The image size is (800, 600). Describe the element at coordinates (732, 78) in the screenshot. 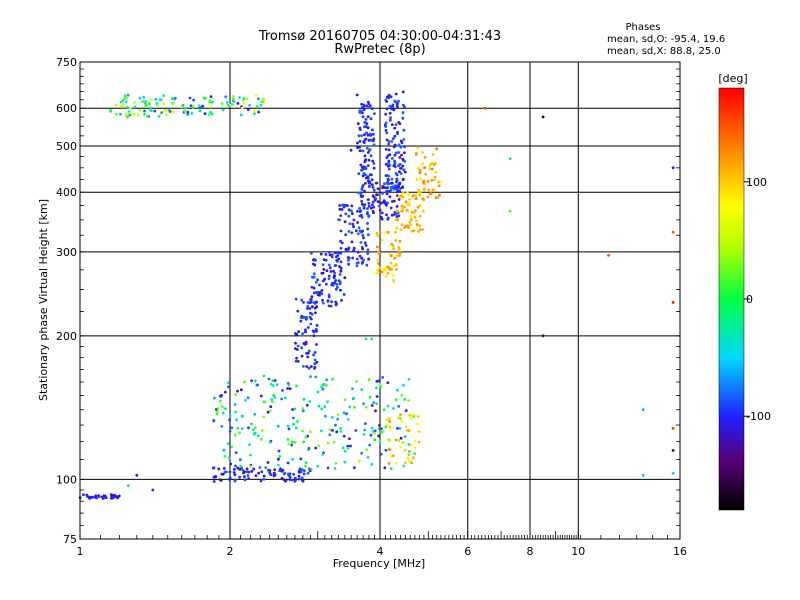

I see `colorbar-label: [deg]` at that location.